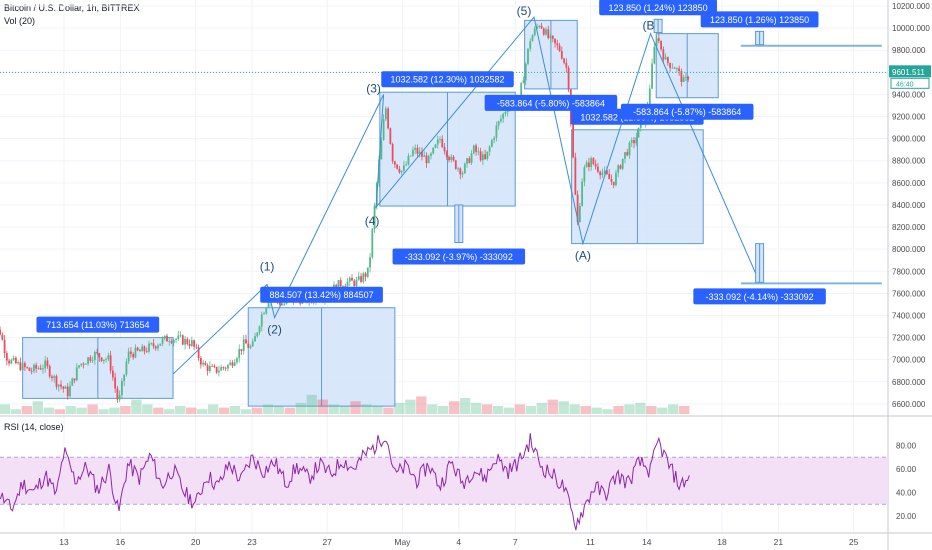 Image resolution: width=932 pixels, height=550 pixels. I want to click on volume-label: Vol (20), so click(20, 21).